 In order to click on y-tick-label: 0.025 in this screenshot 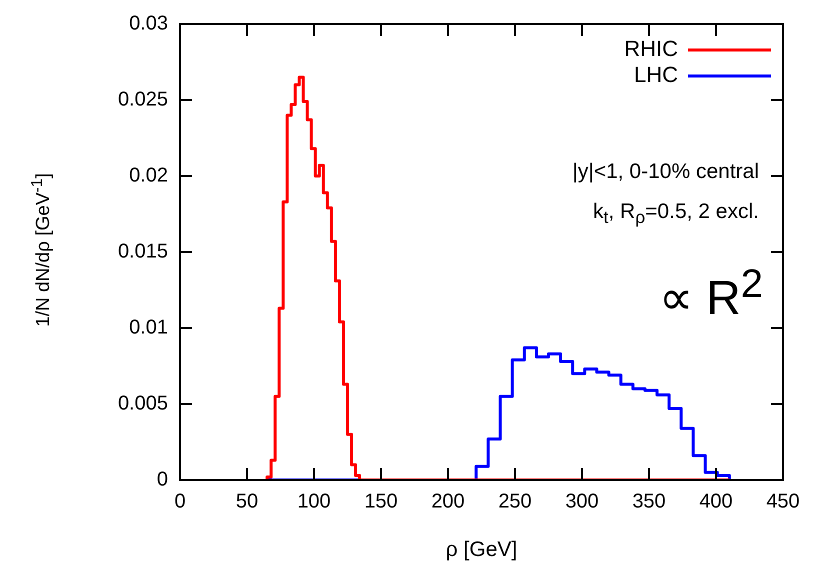, I will do `click(143, 99)`.